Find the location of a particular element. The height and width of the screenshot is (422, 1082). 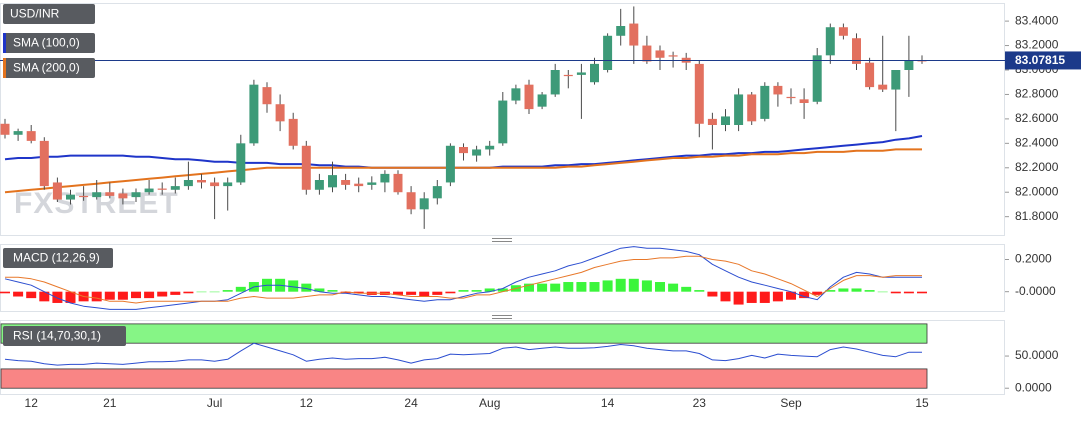

x-tick-label: 14 is located at coordinates (608, 403).